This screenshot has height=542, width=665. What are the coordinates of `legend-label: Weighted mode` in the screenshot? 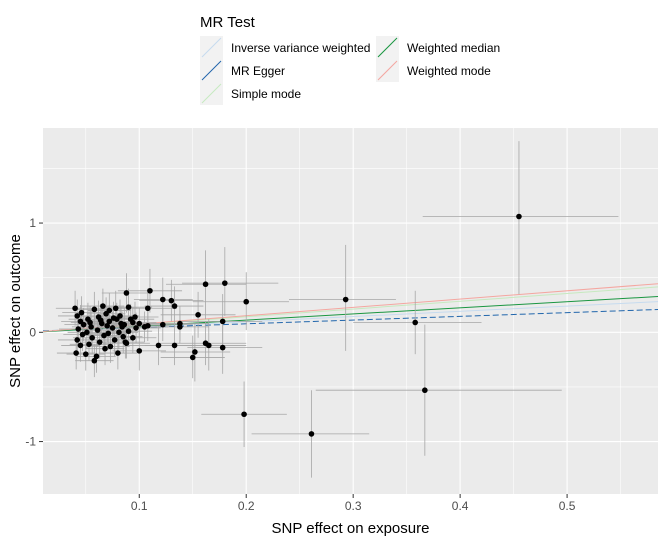 It's located at (449, 71).